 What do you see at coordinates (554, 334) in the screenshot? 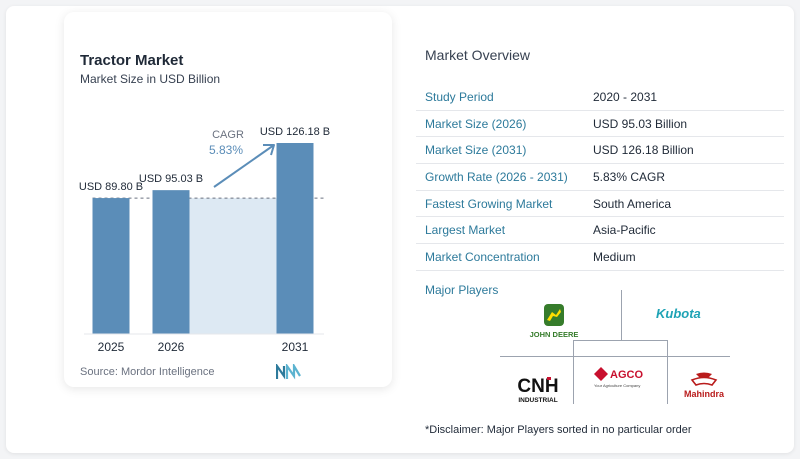
I see `john-deere-text: JOHN DEERE` at bounding box center [554, 334].